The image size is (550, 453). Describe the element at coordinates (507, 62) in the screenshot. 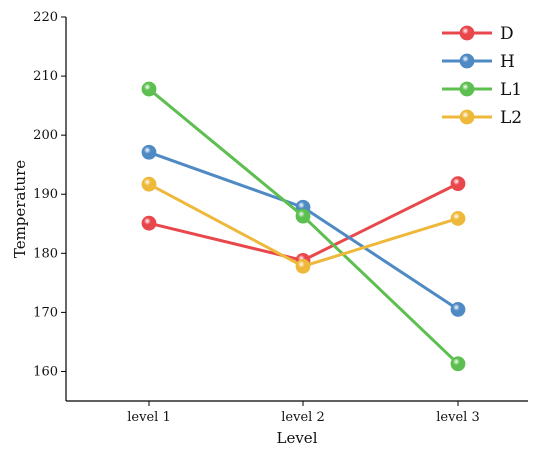

I see `legend-label: H` at that location.